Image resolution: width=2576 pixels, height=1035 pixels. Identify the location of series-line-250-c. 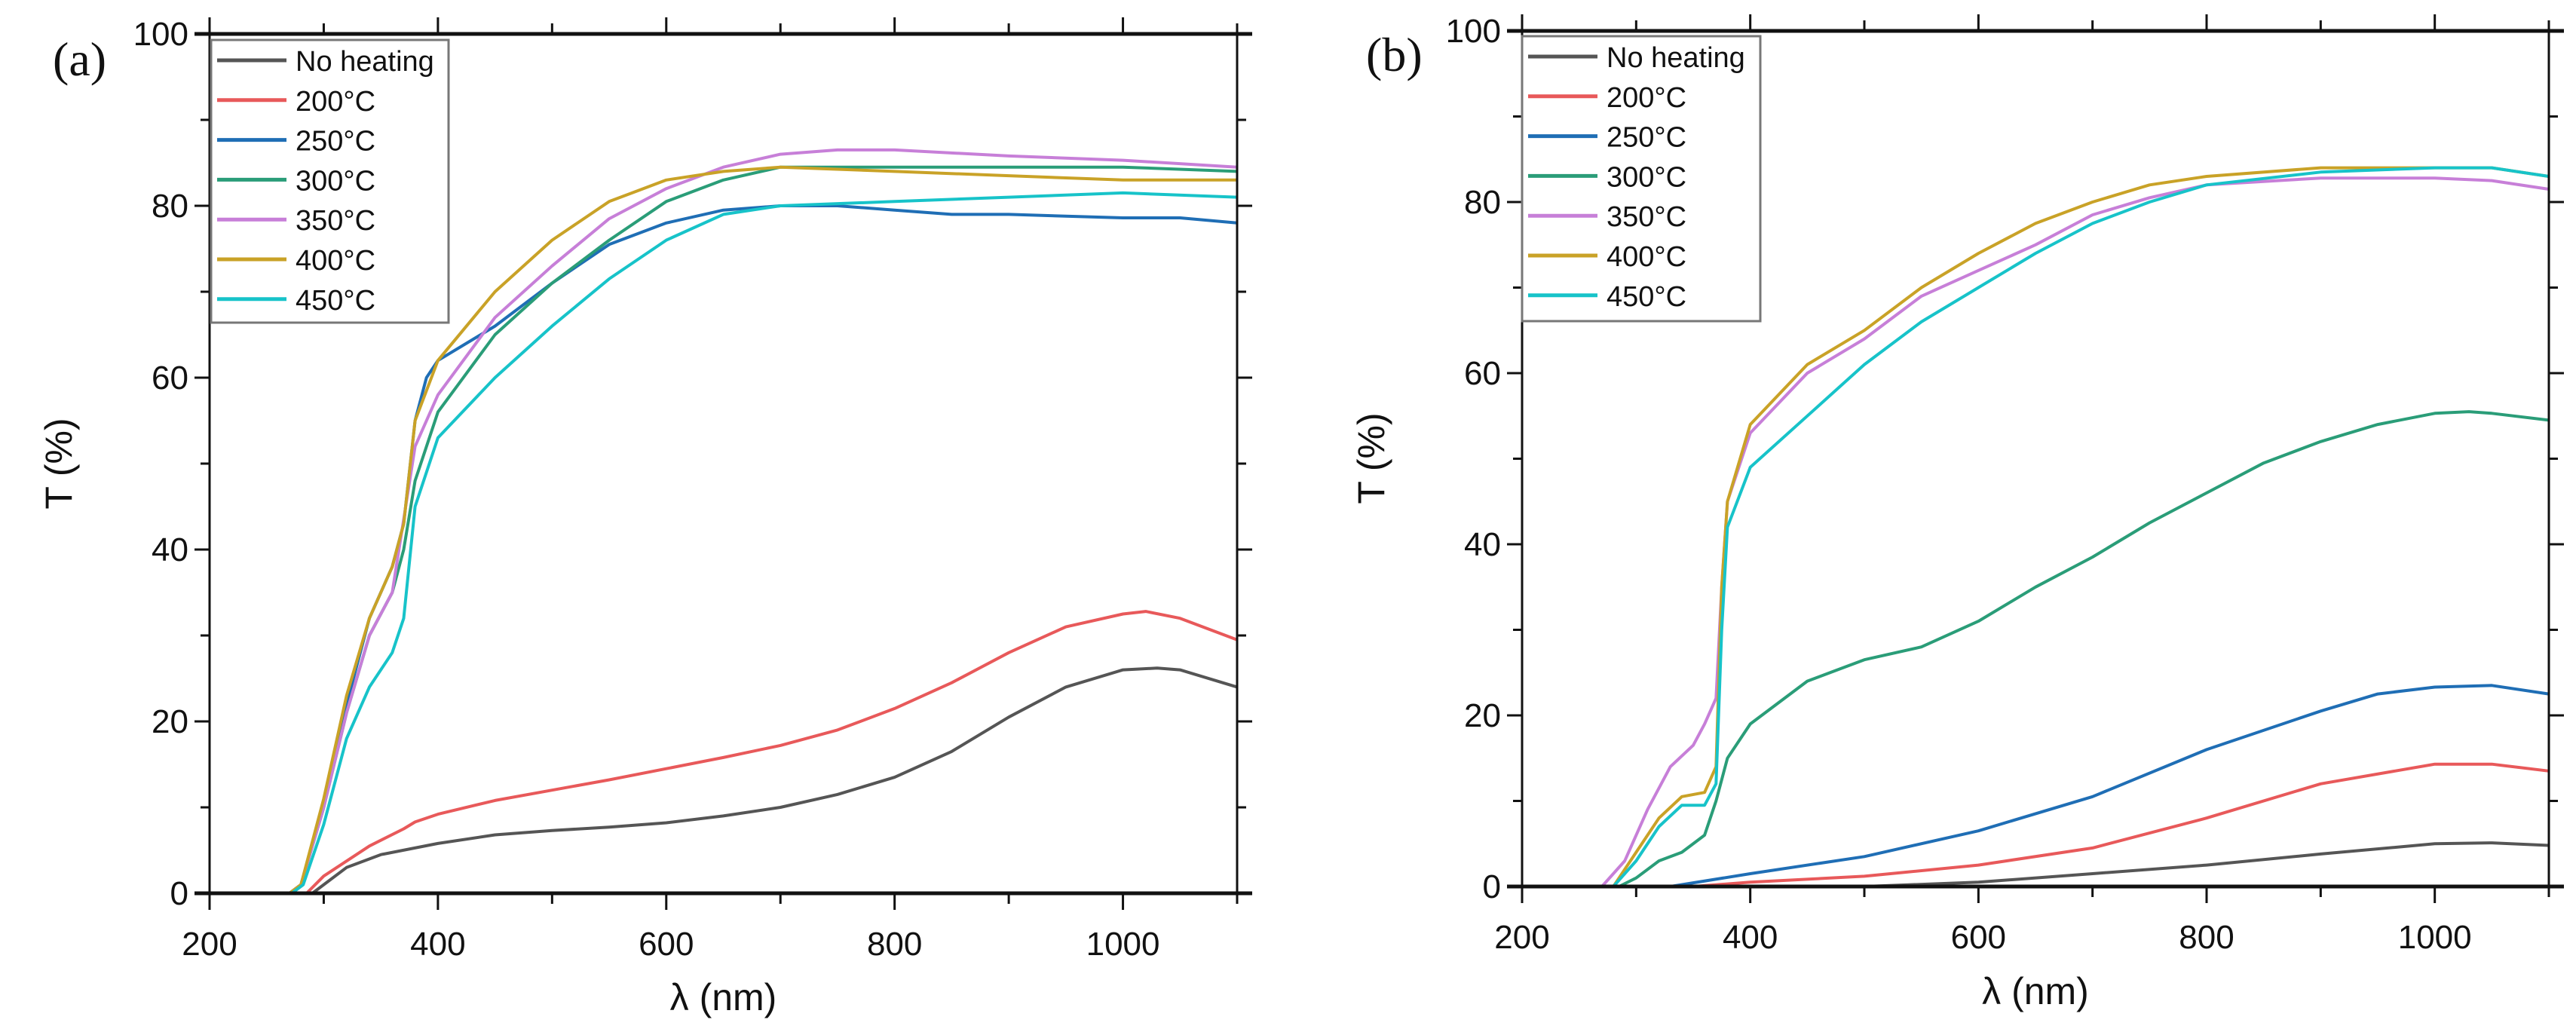
(2036, 786).